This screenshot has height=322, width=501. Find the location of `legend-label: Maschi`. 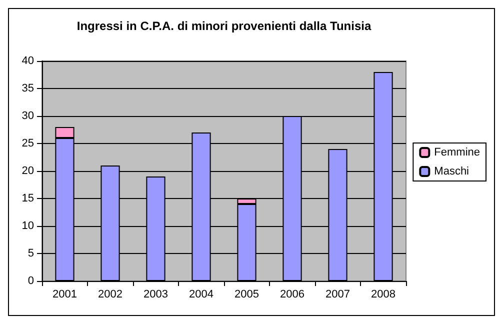

legend-label: Maschi is located at coordinates (451, 172).